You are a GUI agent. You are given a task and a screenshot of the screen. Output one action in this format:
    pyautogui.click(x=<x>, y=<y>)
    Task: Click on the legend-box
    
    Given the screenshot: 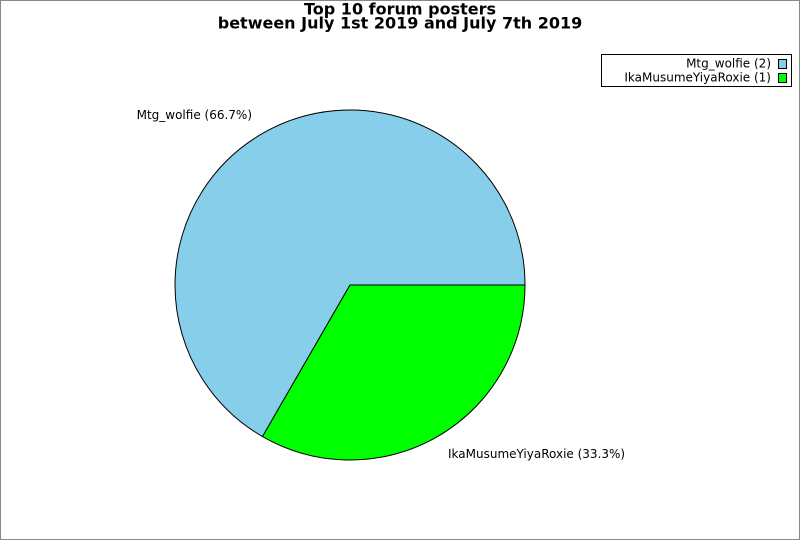 What is the action you would take?
    pyautogui.click(x=696, y=70)
    